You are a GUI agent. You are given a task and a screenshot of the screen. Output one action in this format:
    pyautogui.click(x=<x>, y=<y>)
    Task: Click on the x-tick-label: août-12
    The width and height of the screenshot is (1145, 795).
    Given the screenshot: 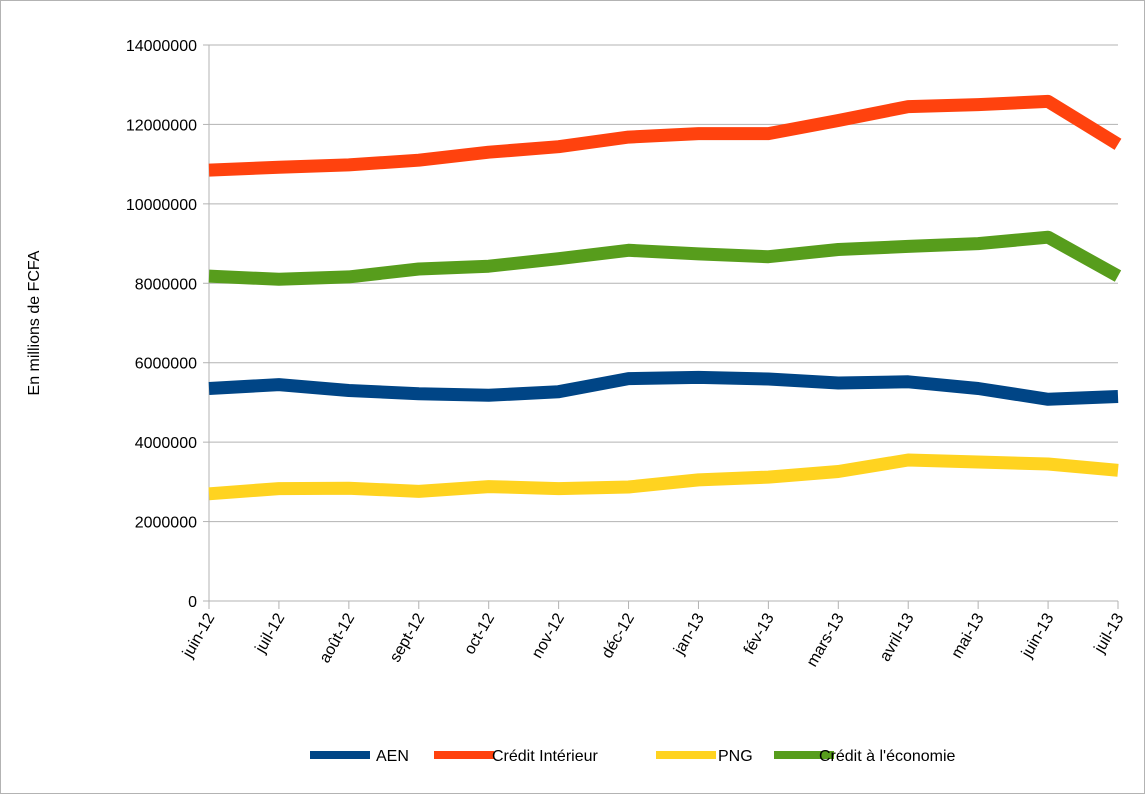 What is the action you would take?
    pyautogui.click(x=337, y=638)
    